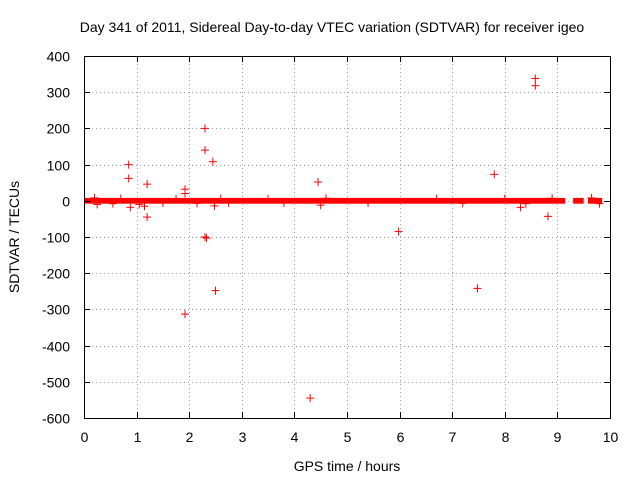 This screenshot has height=480, width=640. What do you see at coordinates (56, 310) in the screenshot?
I see `y-tick-label: -300` at bounding box center [56, 310].